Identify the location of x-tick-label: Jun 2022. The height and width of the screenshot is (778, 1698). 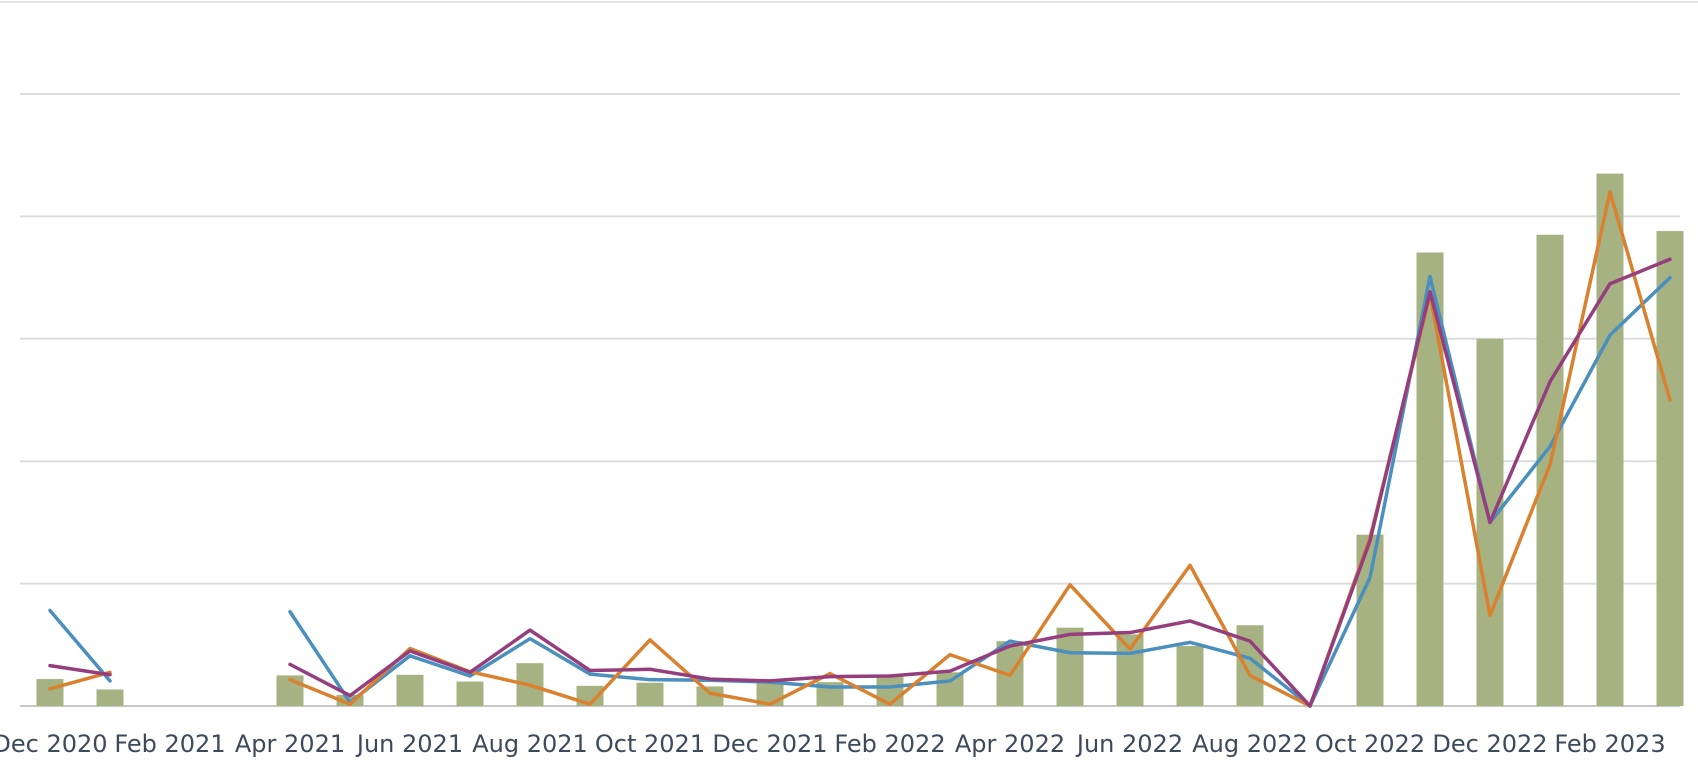
(1129, 744).